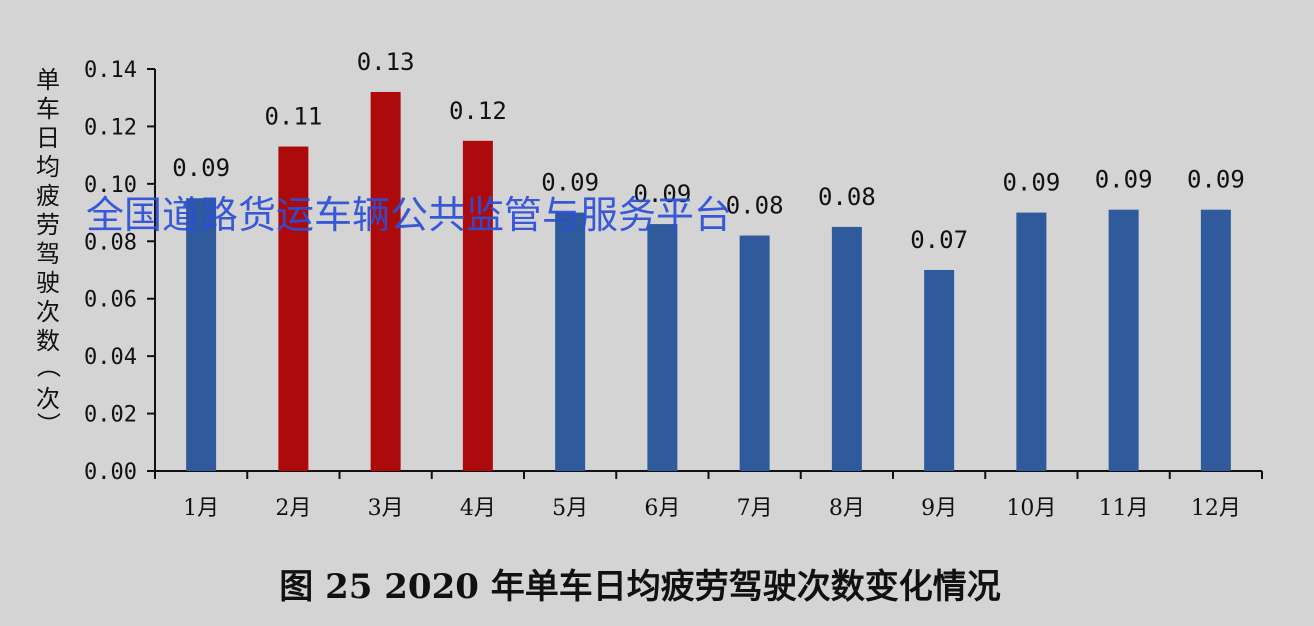 This screenshot has width=1314, height=626. I want to click on y-label-char: 驾, so click(48, 254).